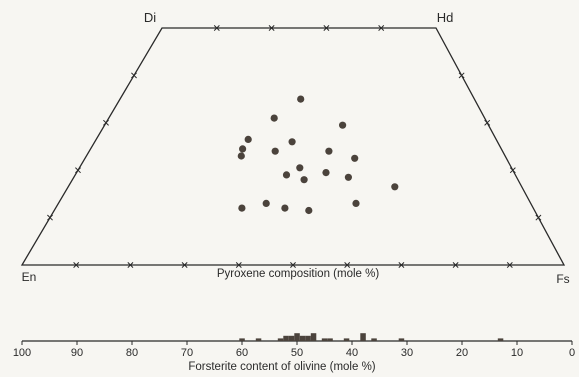 This screenshot has width=579, height=377. Describe the element at coordinates (29, 277) in the screenshot. I see `corner-label-en: En` at that location.